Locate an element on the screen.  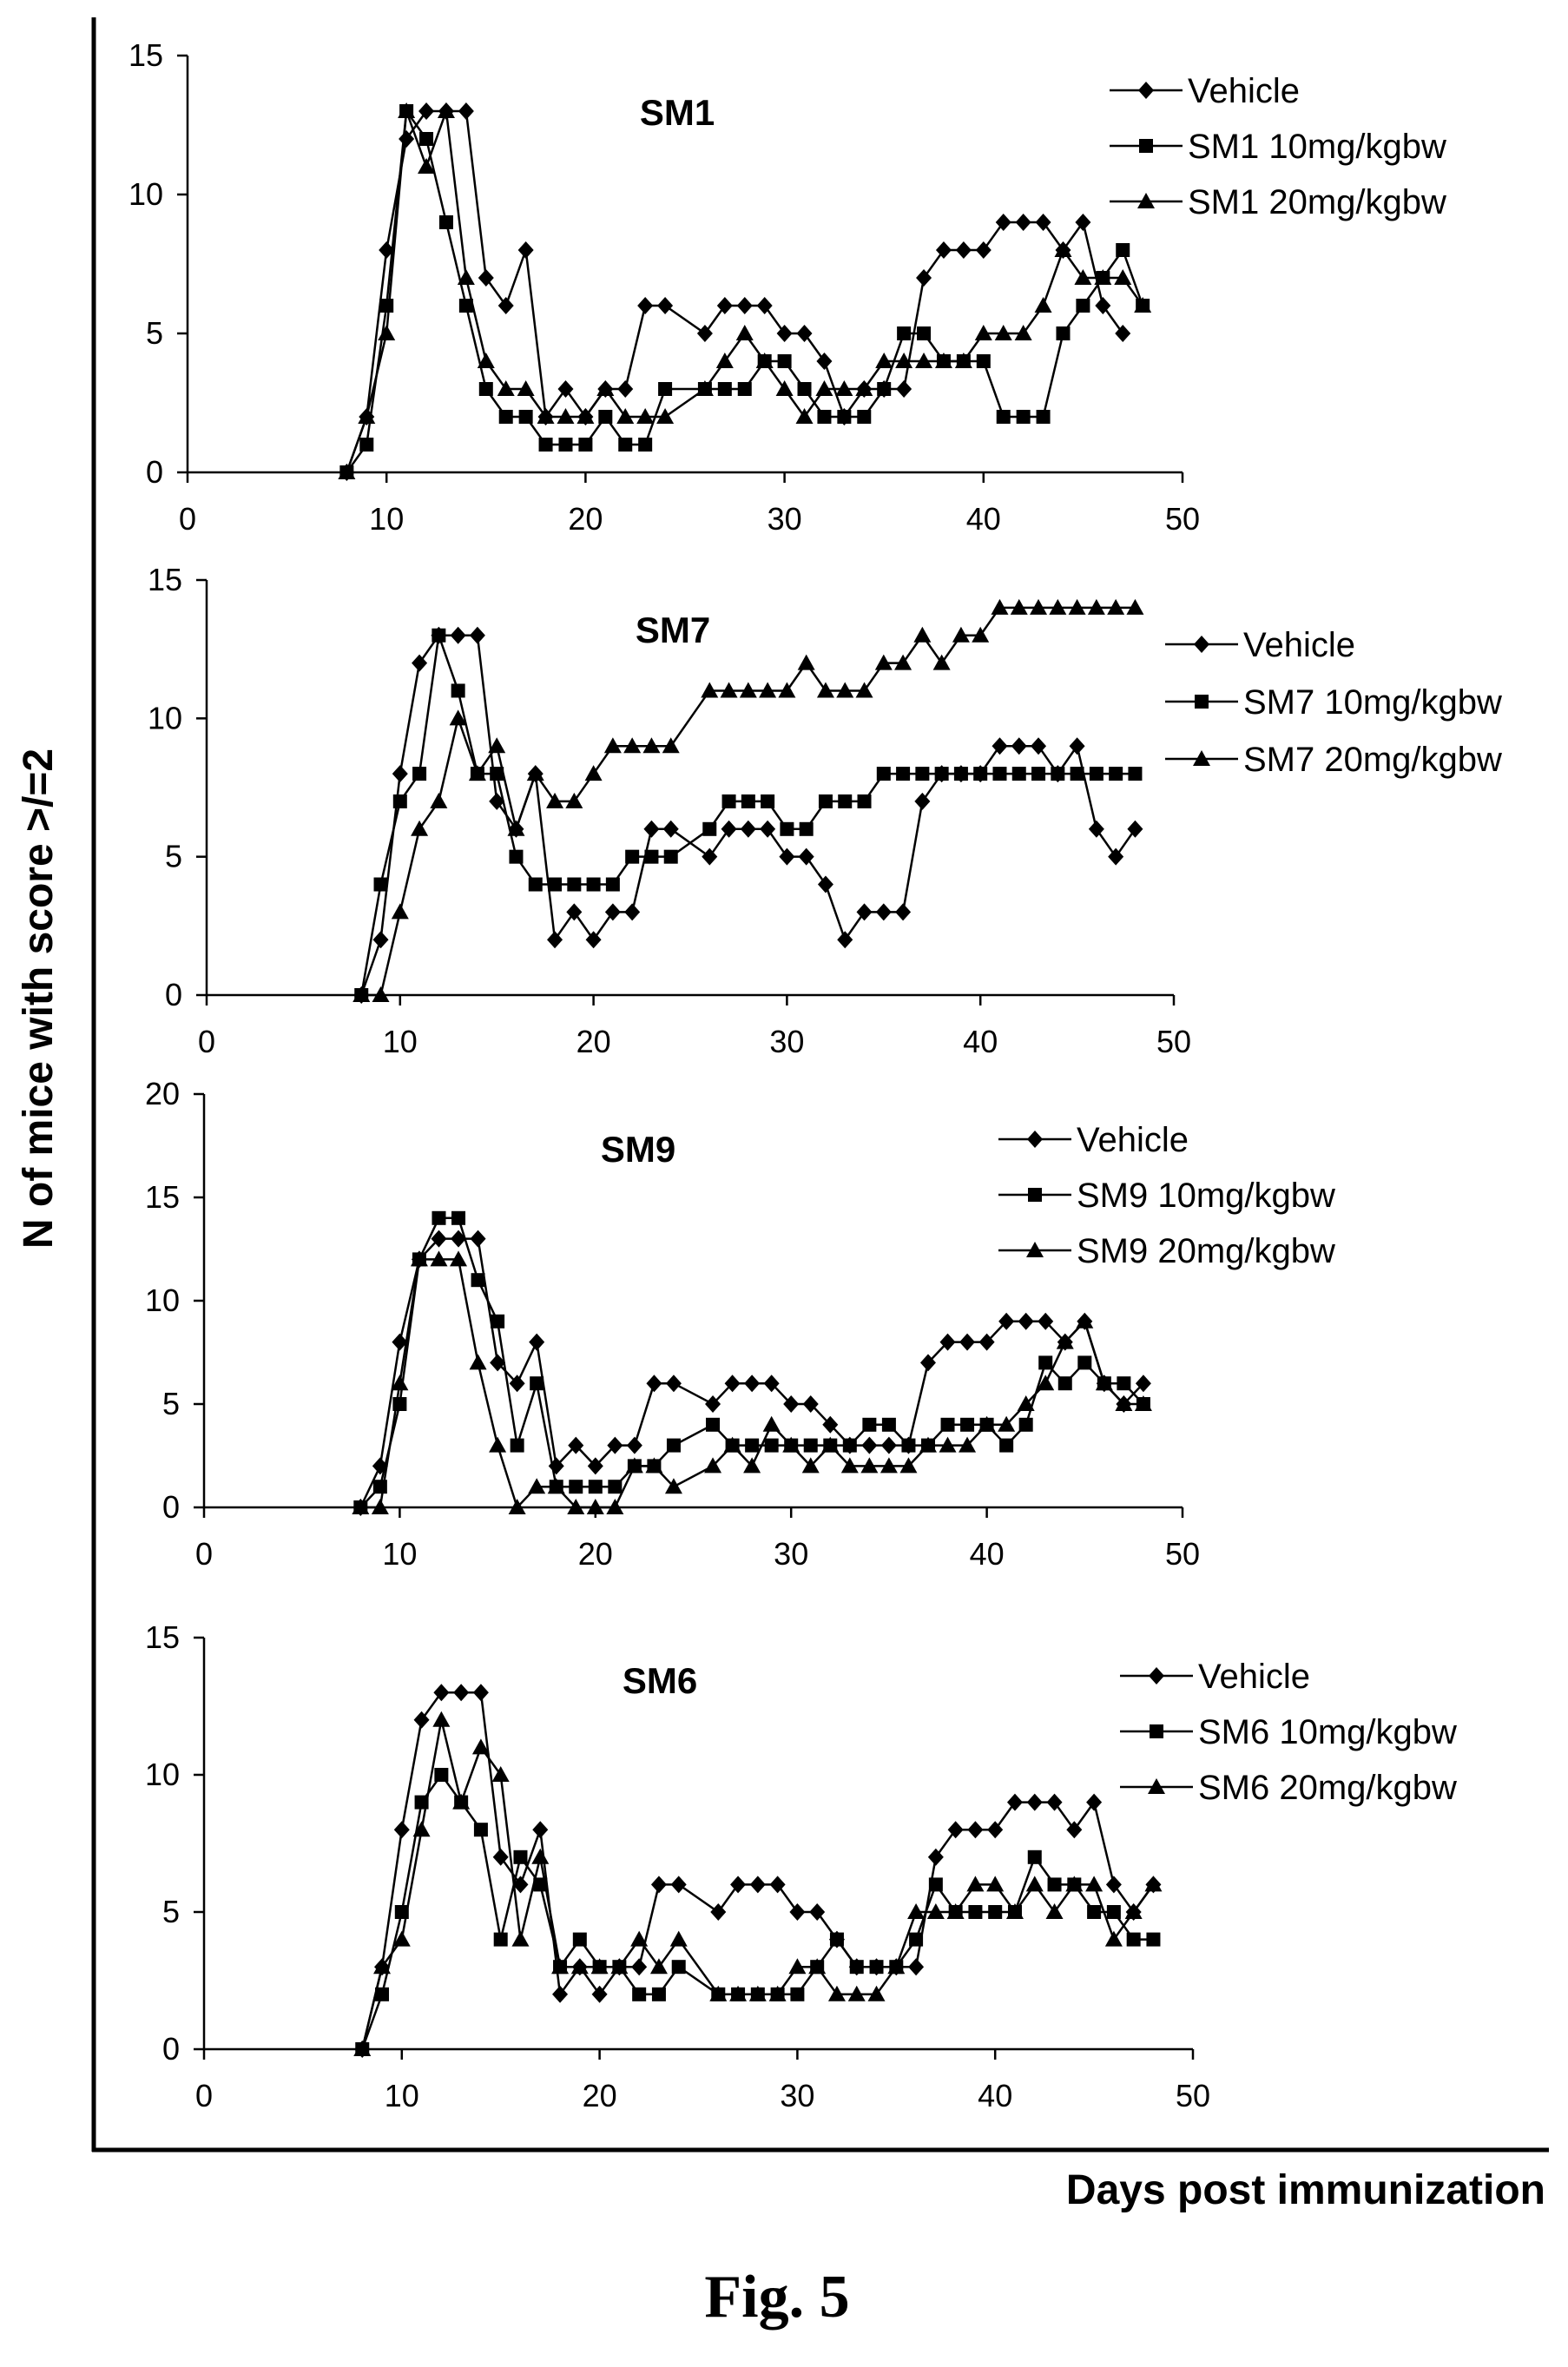
legend-label: SM1 20mg/kgbw is located at coordinates (1317, 202).